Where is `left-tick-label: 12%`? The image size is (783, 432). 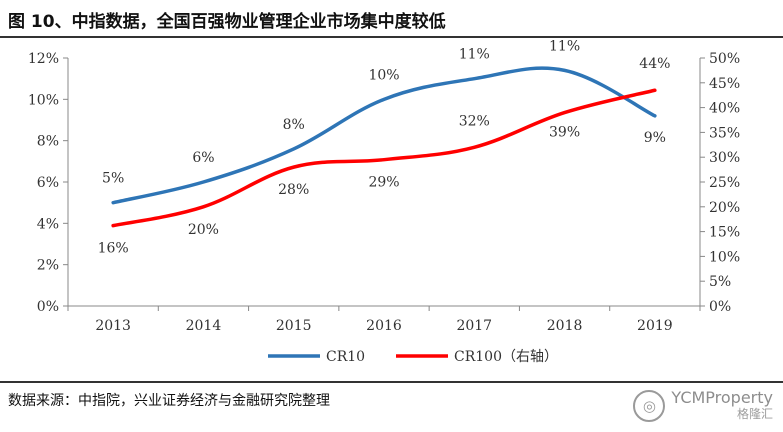 left-tick-label: 12% is located at coordinates (43, 59).